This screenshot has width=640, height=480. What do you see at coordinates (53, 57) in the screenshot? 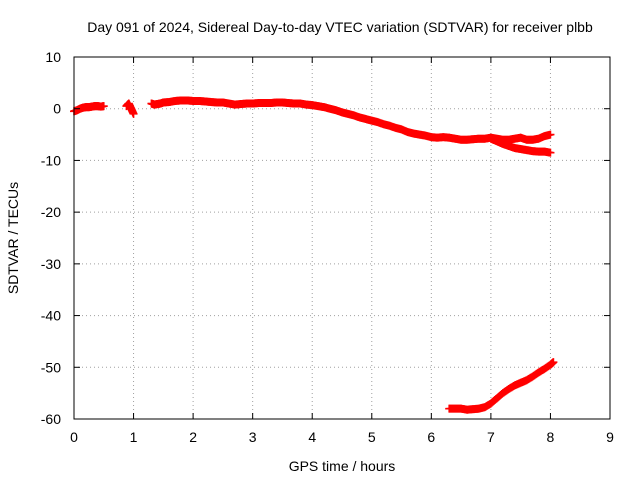
I see `y-tick-label: 10` at bounding box center [53, 57].